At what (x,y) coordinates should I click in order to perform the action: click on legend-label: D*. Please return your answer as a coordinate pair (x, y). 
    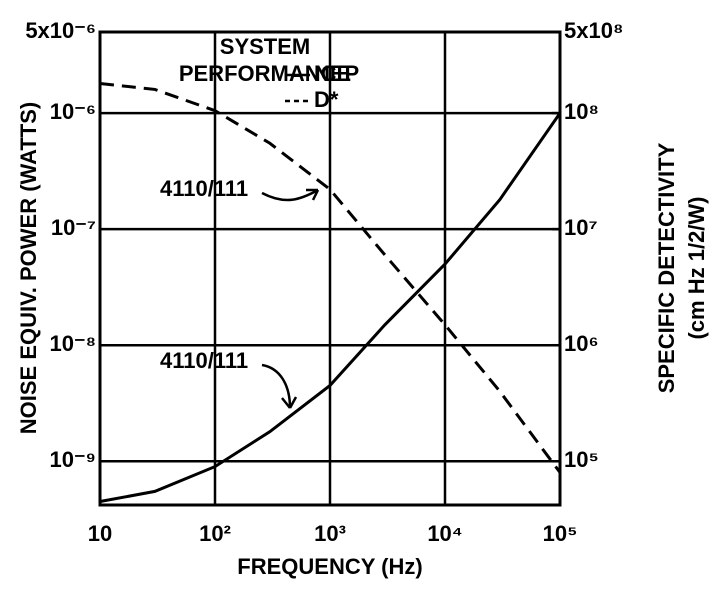
    Looking at the image, I should click on (326, 99).